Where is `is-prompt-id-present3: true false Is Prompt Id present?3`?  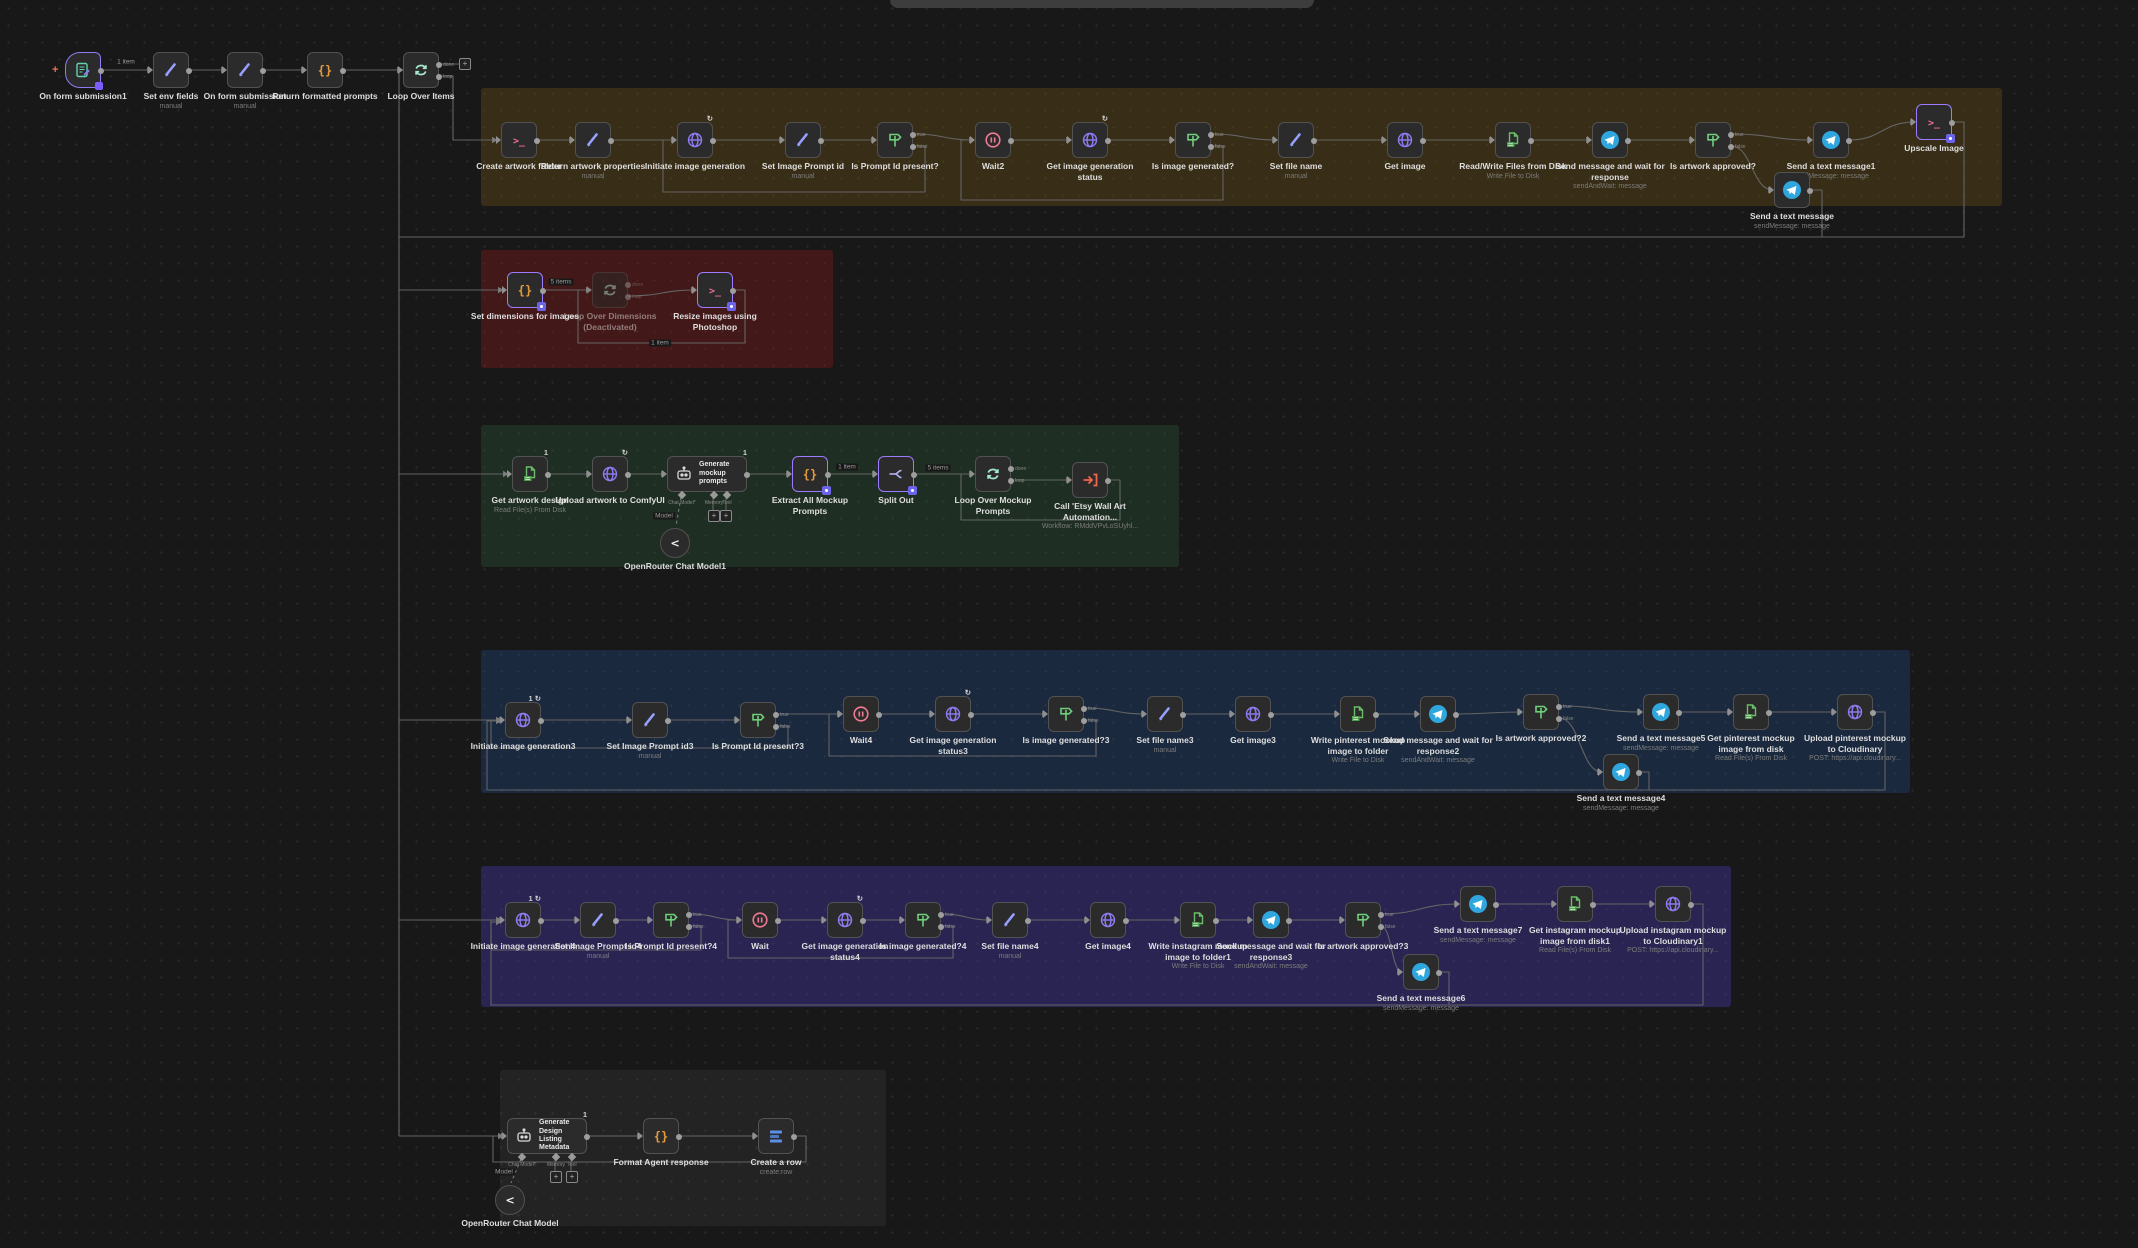 is-prompt-id-present3: true false Is Prompt Id present?3 is located at coordinates (758, 726).